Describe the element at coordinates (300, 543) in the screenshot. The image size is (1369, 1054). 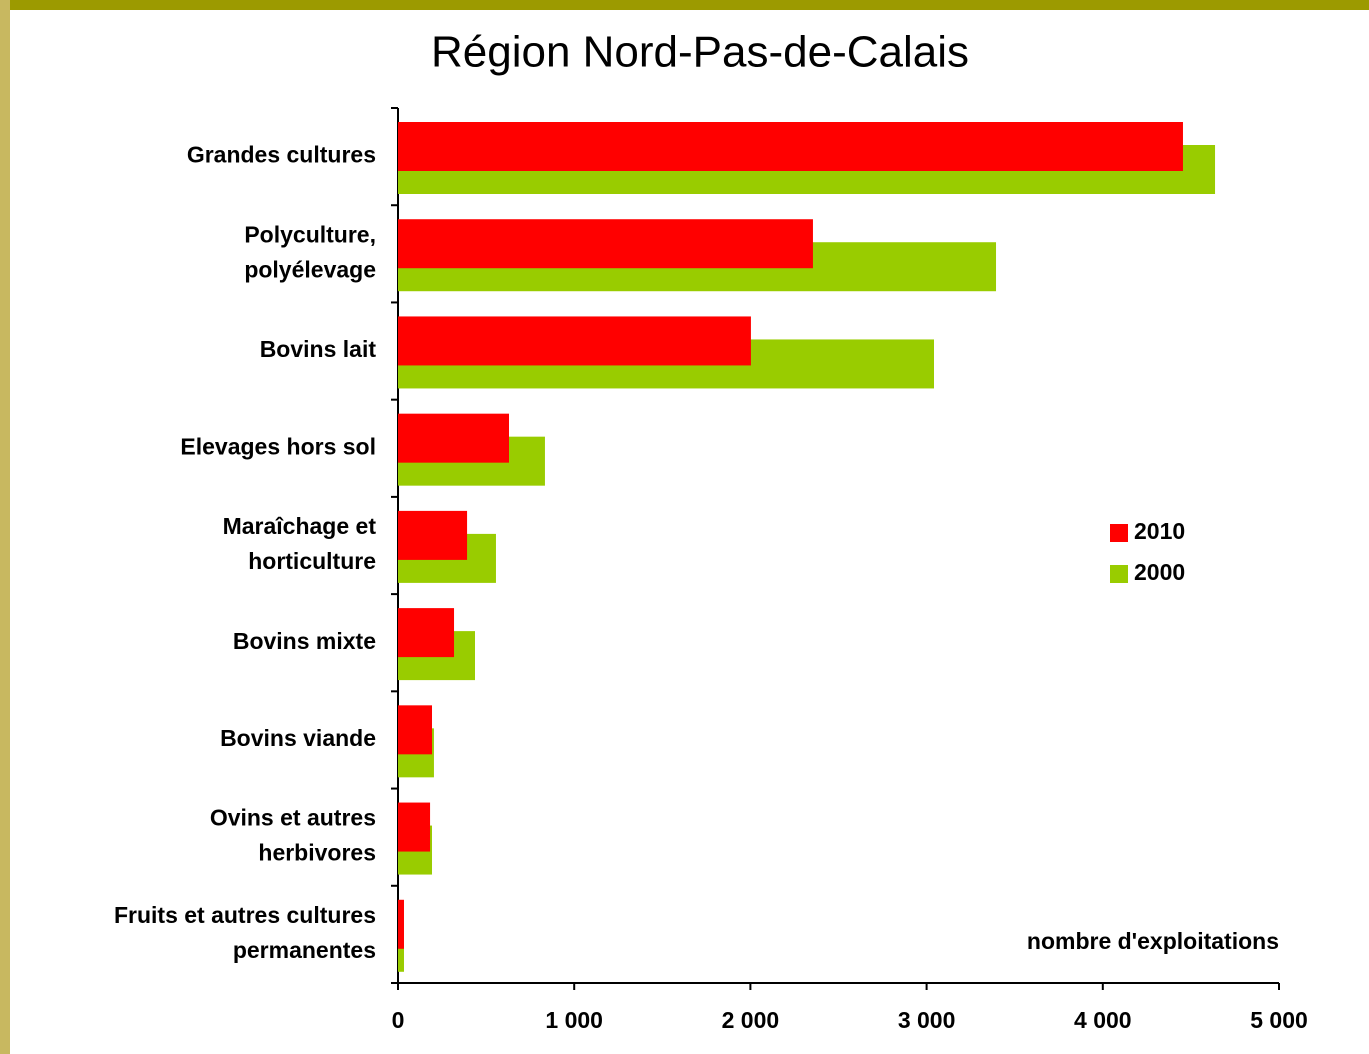
I see `y-tick-label: Maraîchage et horticulture` at that location.